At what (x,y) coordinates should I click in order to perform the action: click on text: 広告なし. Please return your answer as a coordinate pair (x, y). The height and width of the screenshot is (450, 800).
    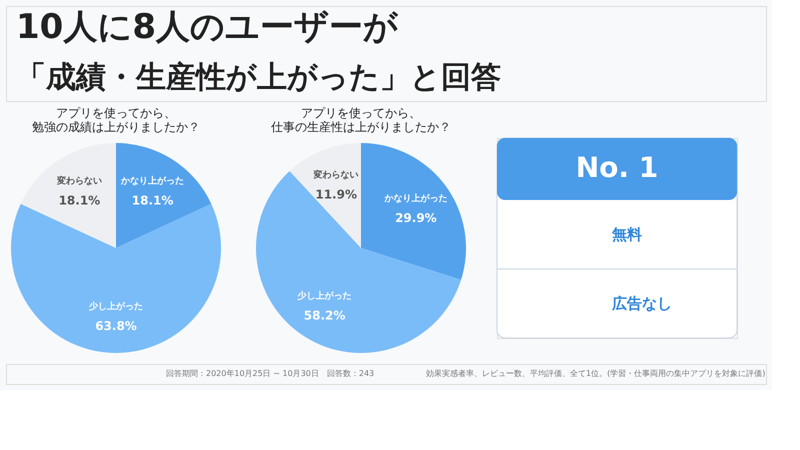
    Looking at the image, I should click on (641, 303).